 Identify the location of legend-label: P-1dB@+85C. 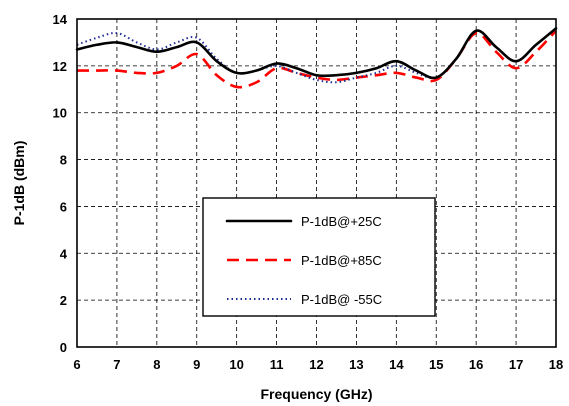
(341, 260).